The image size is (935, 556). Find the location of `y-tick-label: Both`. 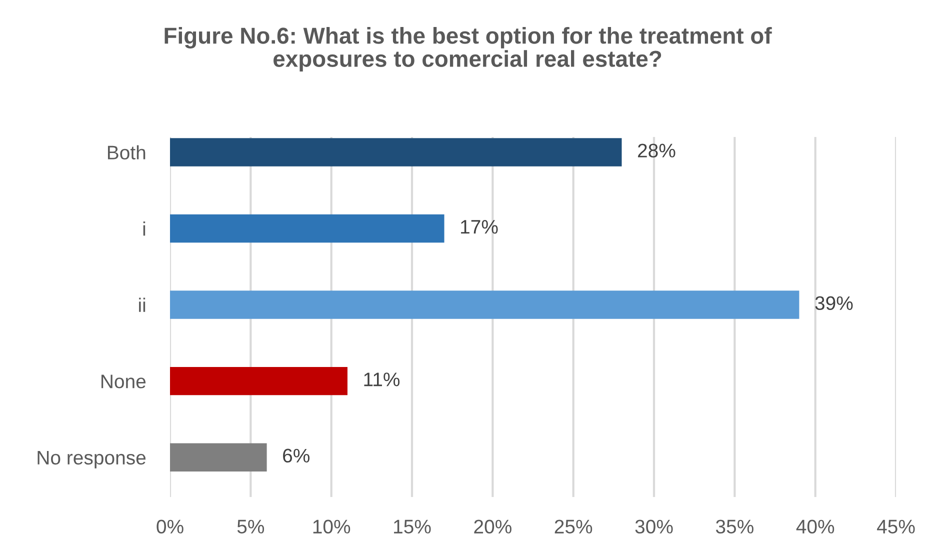

y-tick-label: Both is located at coordinates (127, 152).